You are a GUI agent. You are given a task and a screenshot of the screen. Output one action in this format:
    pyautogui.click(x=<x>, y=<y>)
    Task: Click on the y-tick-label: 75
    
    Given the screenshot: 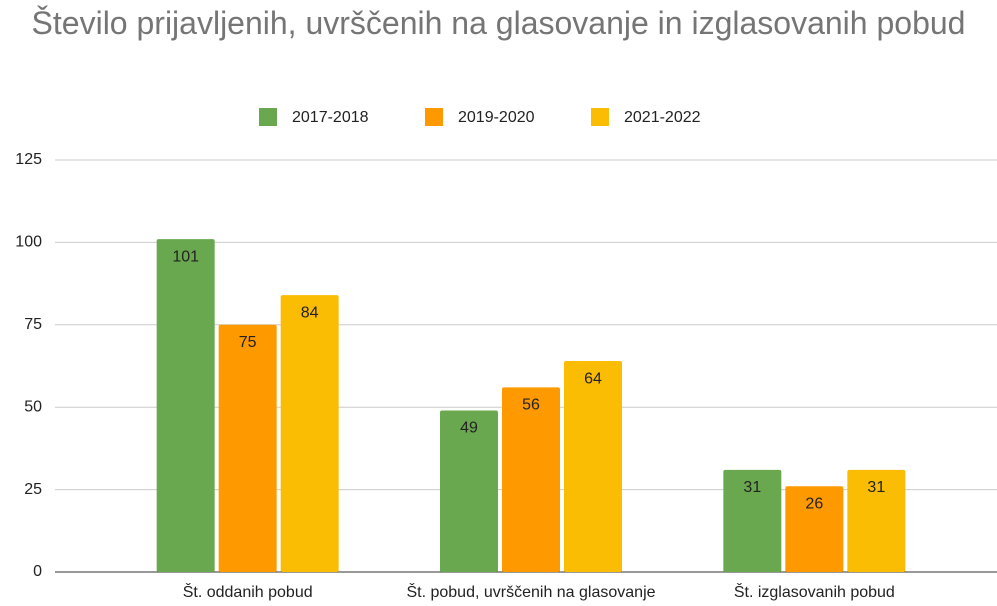 What is the action you would take?
    pyautogui.click(x=33, y=324)
    